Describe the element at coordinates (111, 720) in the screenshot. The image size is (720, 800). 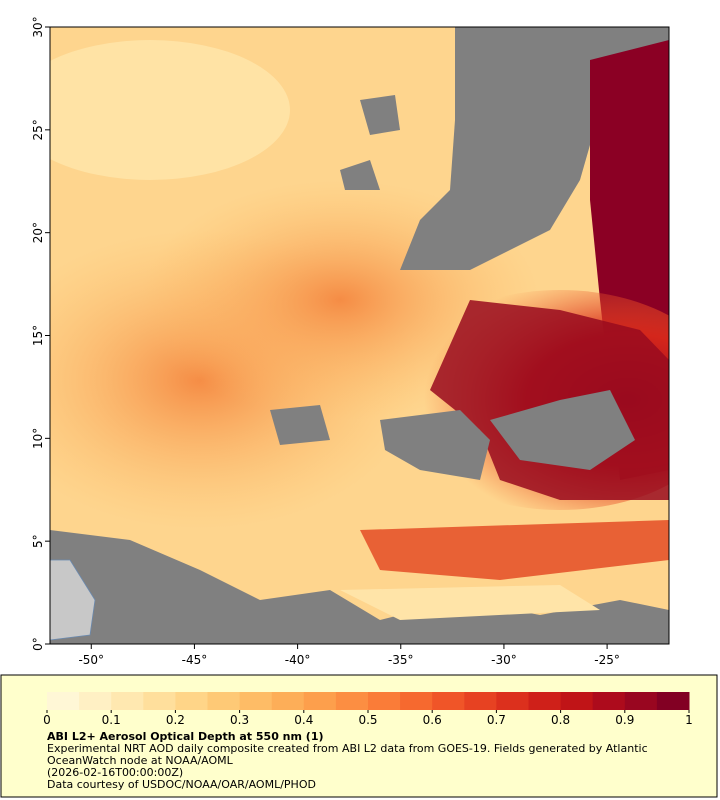
I see `colorbar-tick-label: 0.1` at that location.